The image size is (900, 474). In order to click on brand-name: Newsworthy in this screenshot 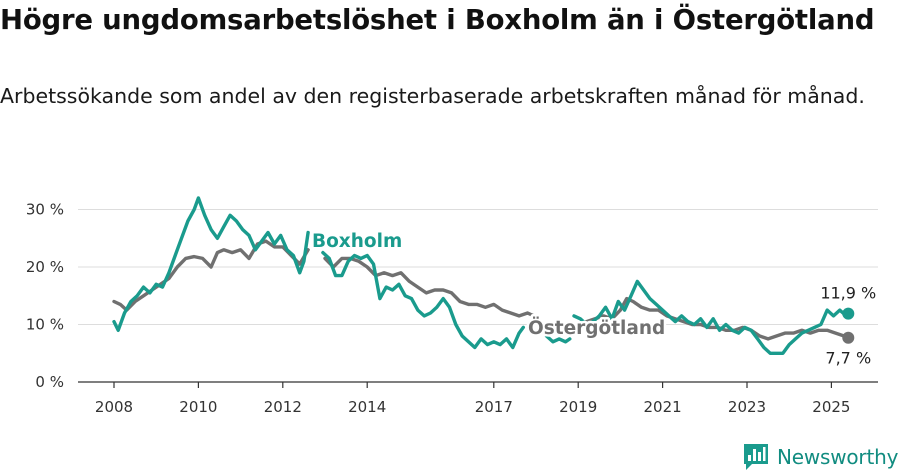, I will do `click(838, 457)`.